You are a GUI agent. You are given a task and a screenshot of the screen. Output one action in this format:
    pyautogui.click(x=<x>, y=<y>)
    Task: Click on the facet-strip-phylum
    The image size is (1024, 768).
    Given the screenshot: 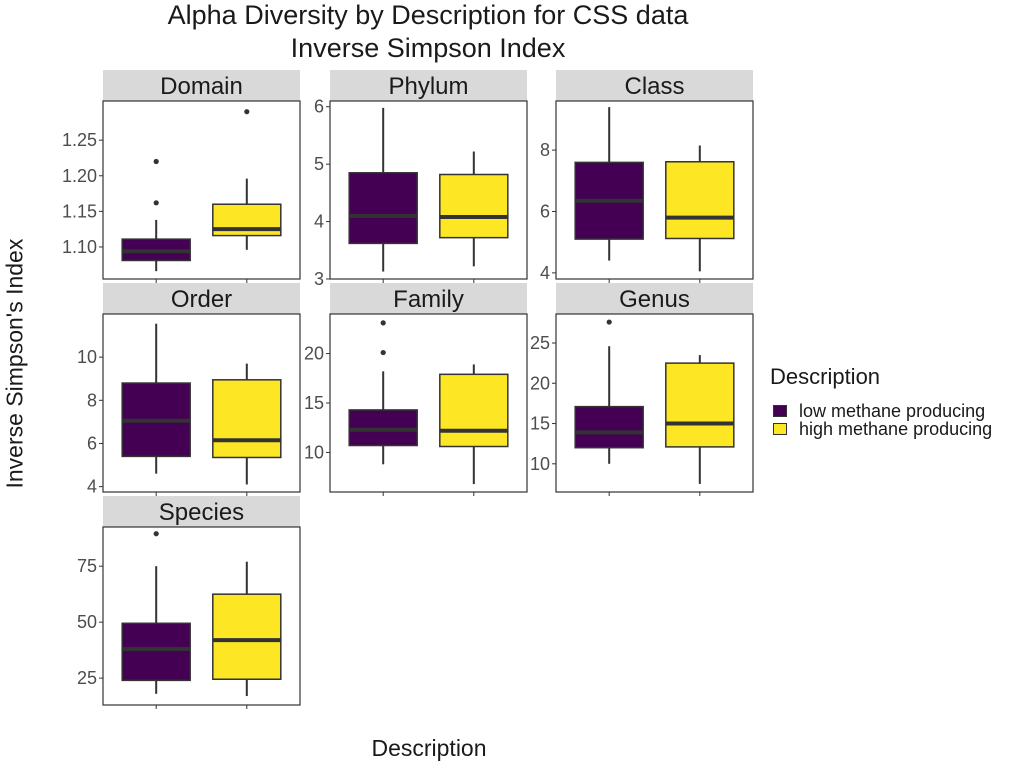 What is the action you would take?
    pyautogui.click(x=428, y=85)
    